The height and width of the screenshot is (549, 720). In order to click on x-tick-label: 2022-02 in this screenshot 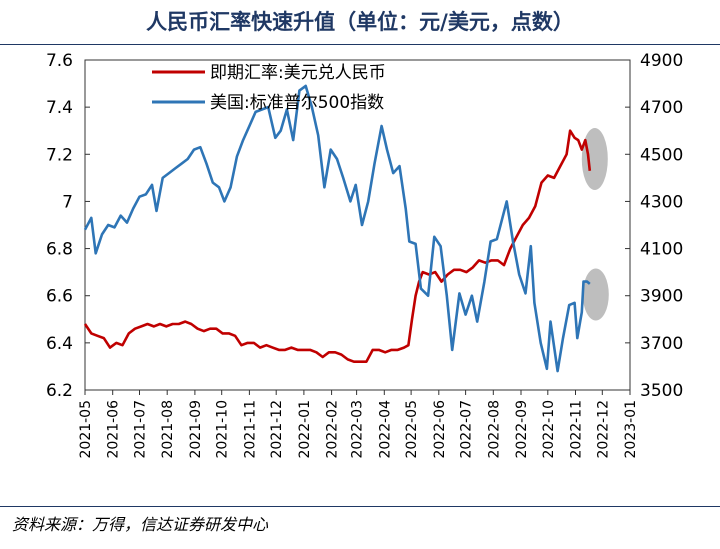, I will do `click(333, 429)`.